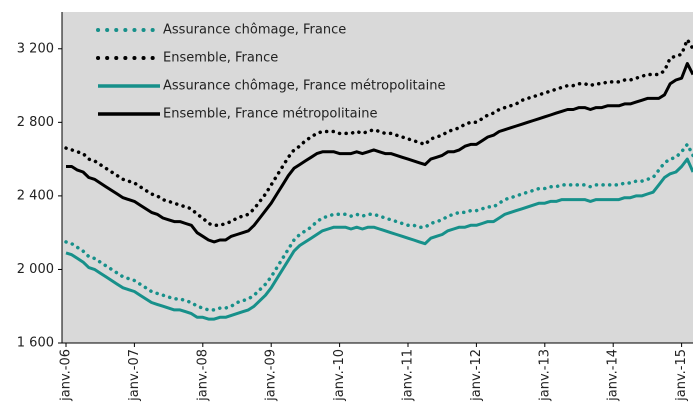 This screenshot has width=693, height=408. I want to click on x-tick-label: janv.-15, so click(681, 375).